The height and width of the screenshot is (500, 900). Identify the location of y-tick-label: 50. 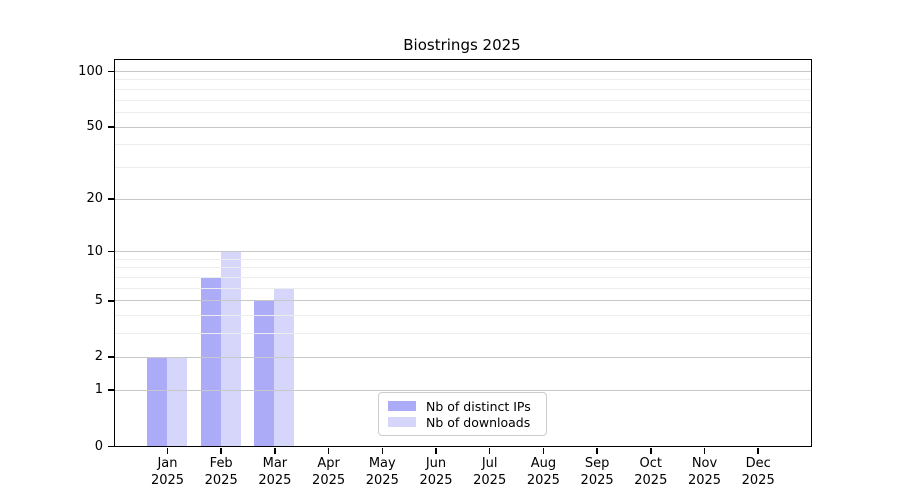
(94, 127).